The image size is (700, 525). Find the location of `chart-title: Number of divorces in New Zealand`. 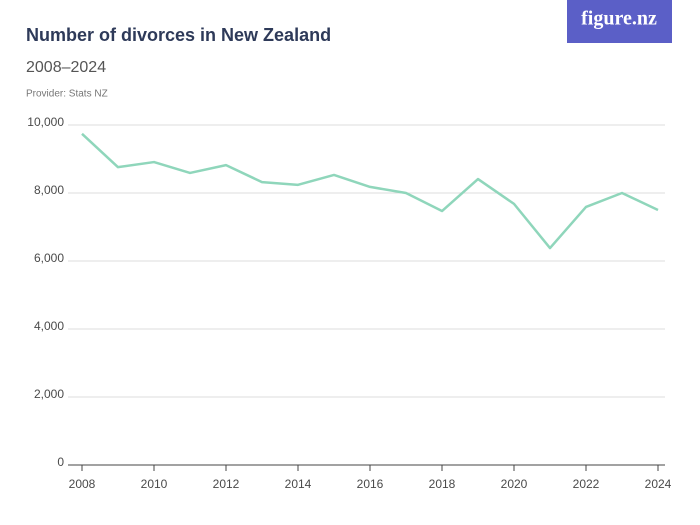

chart-title: Number of divorces in New Zealand is located at coordinates (178, 35).